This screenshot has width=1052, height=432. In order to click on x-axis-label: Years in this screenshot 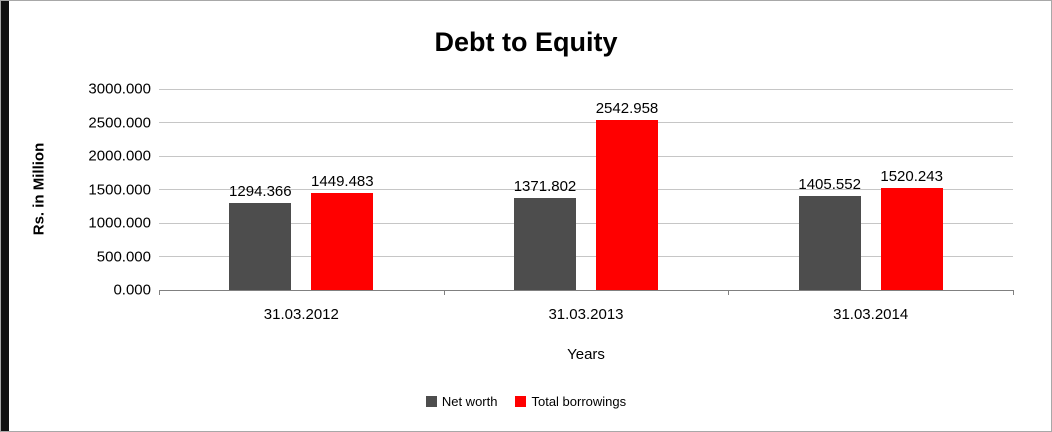, I will do `click(586, 354)`.